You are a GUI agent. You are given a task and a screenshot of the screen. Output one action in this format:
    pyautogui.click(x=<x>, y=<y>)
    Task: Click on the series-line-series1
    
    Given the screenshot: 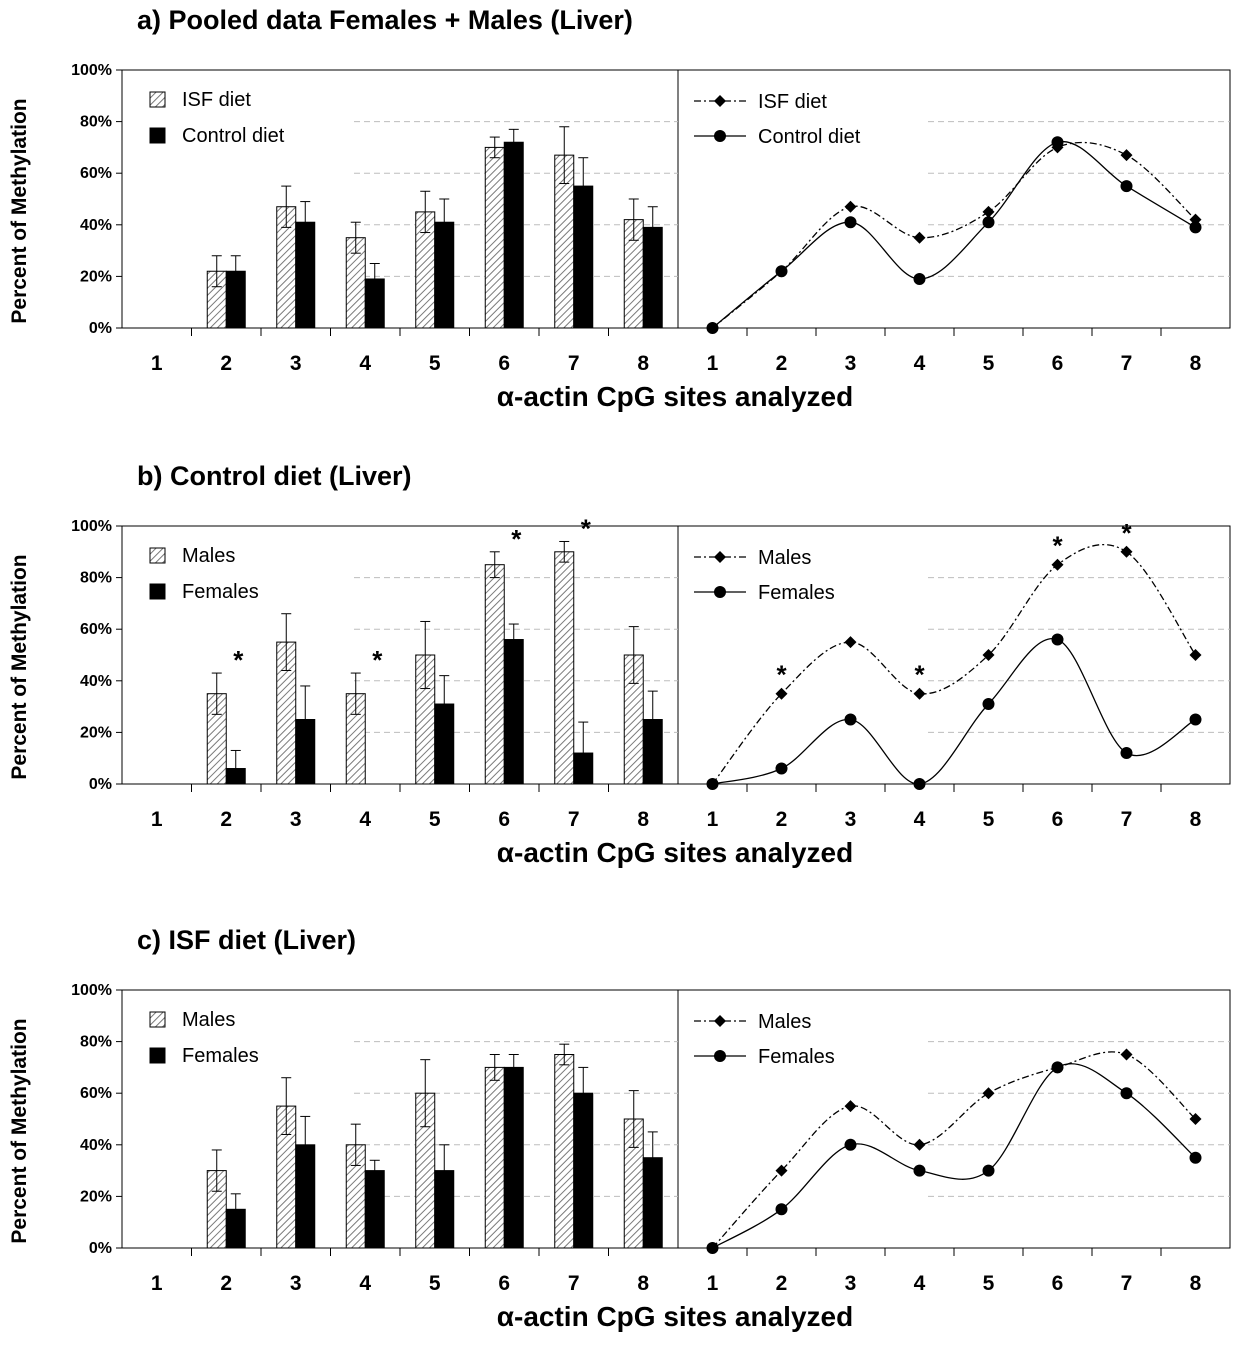 What is the action you would take?
    pyautogui.click(x=954, y=235)
    